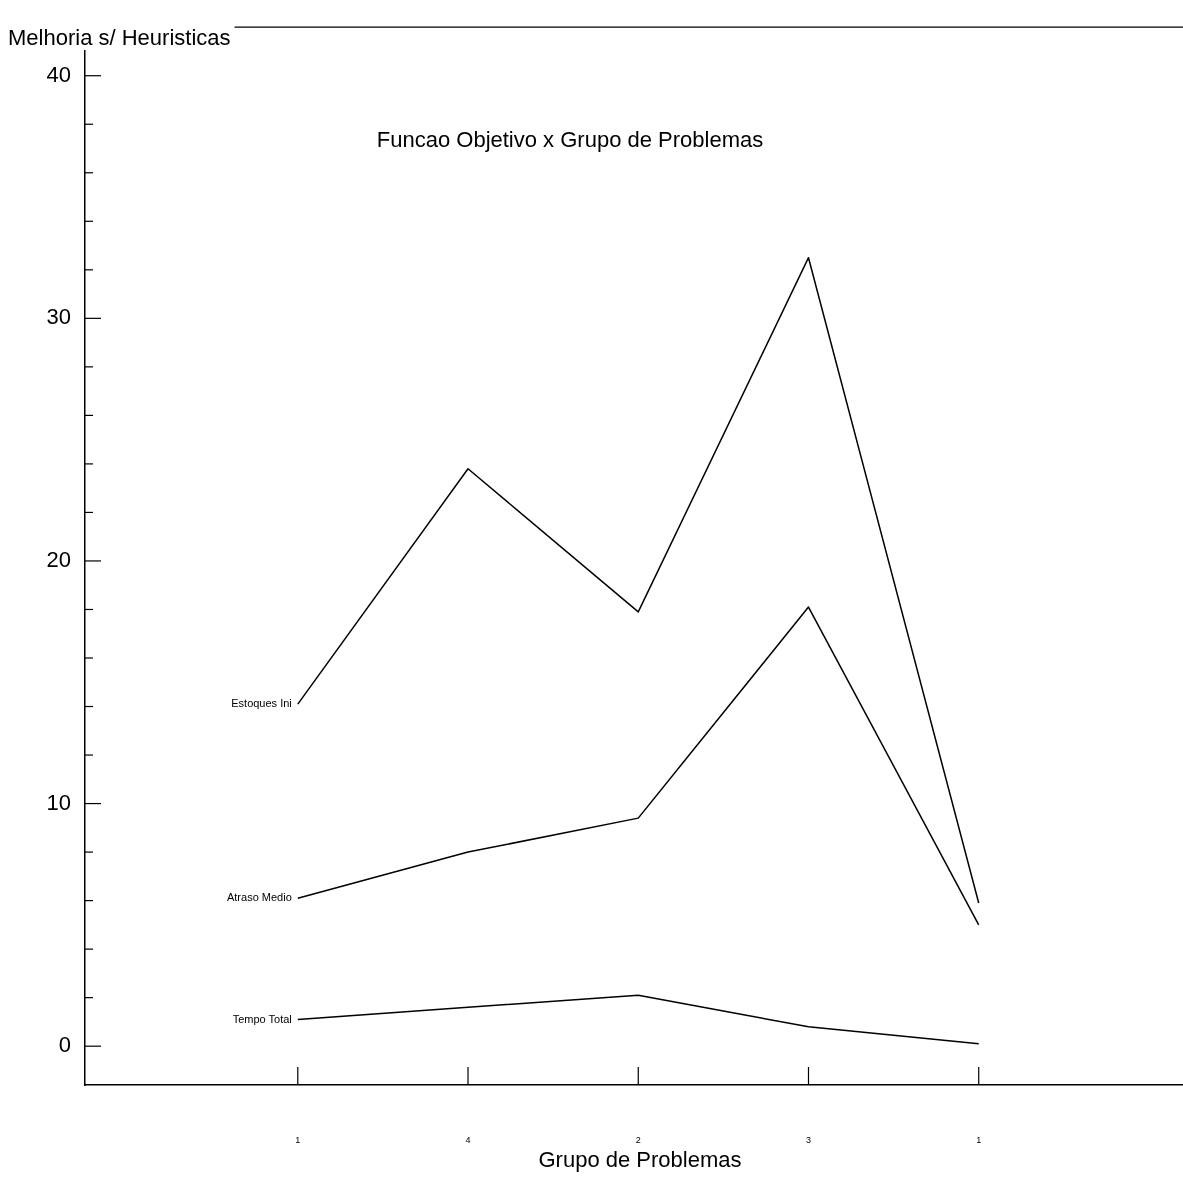 This screenshot has width=1183, height=1185. I want to click on y-tick-label: 10, so click(58, 802).